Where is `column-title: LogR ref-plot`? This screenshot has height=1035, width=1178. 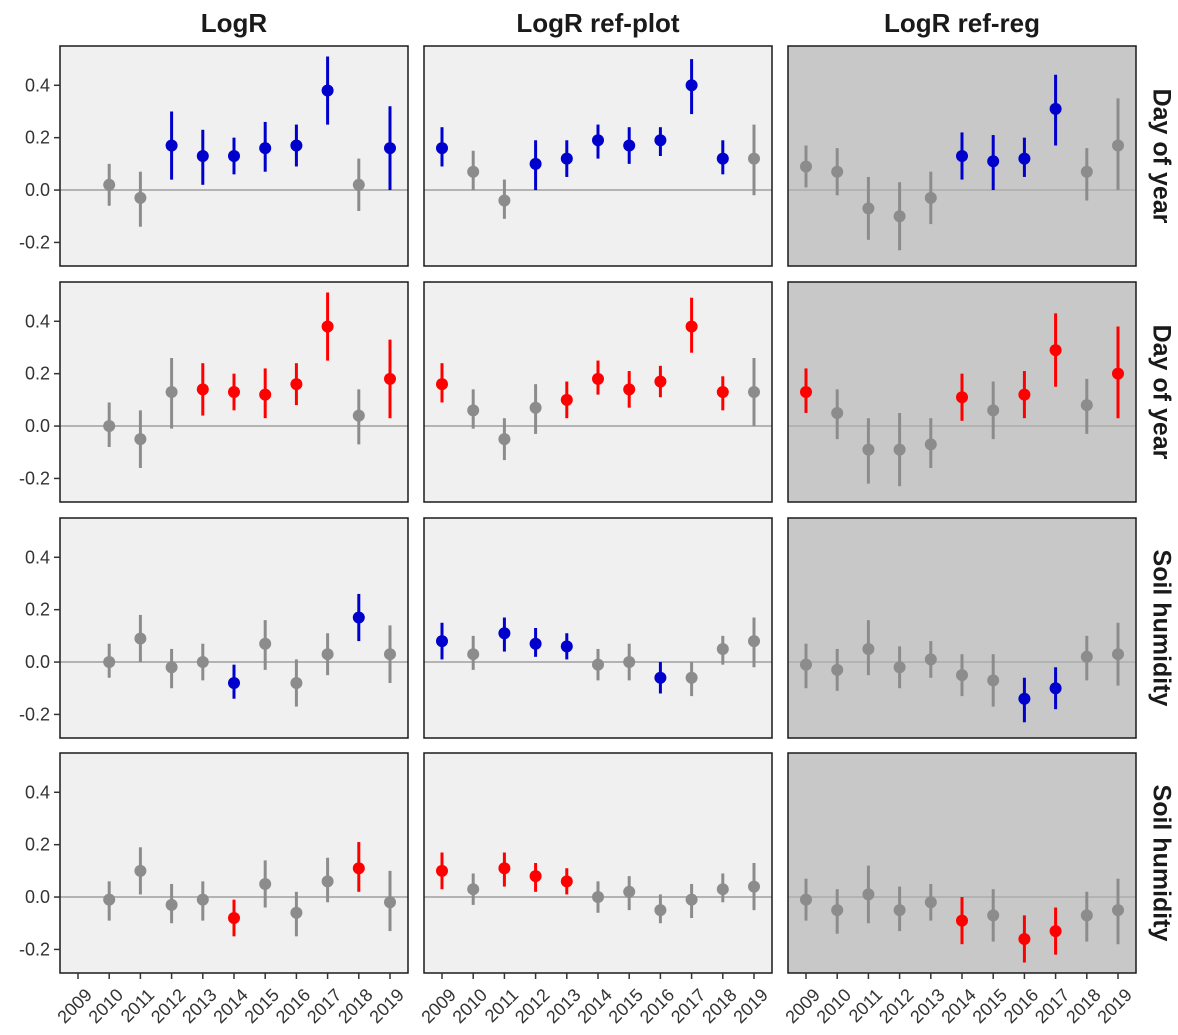
column-title: LogR ref-plot is located at coordinates (598, 23).